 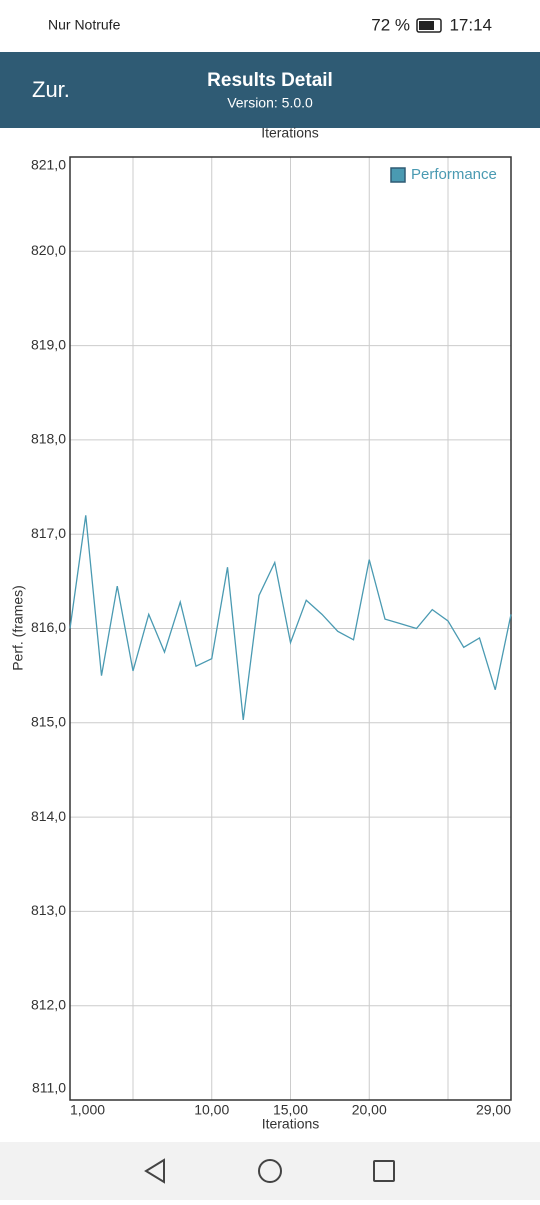 I want to click on nav-recent, so click(x=384, y=1171).